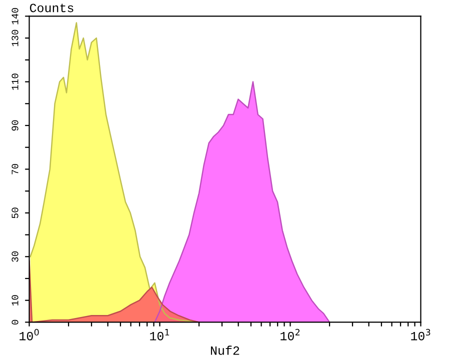  Describe the element at coordinates (15, 213) in the screenshot. I see `y-tick-label: 50` at that location.